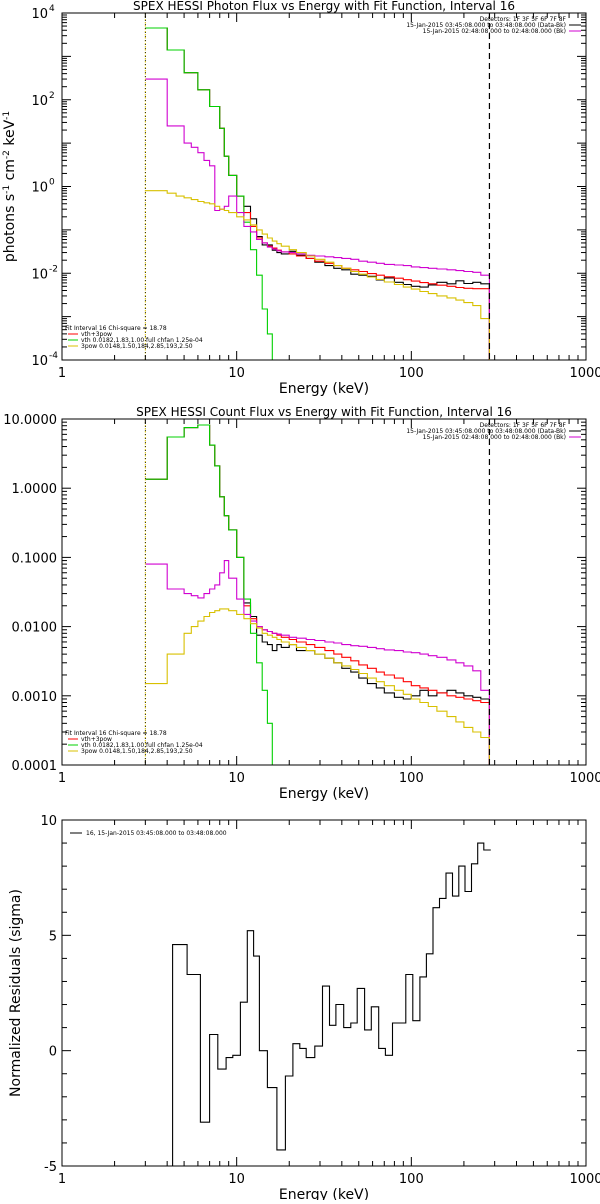  What do you see at coordinates (52, 9) in the screenshot?
I see `y-tick-exponent-photon: 4` at bounding box center [52, 9].